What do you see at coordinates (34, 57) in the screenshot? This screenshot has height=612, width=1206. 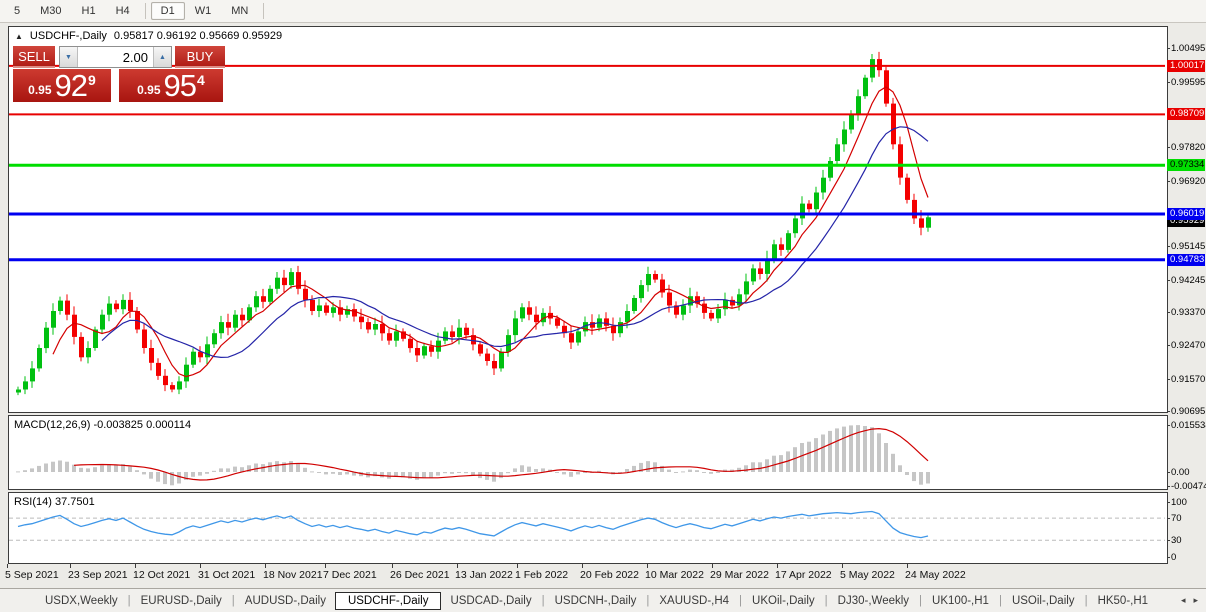 I see `sell-button: SELL` at bounding box center [34, 57].